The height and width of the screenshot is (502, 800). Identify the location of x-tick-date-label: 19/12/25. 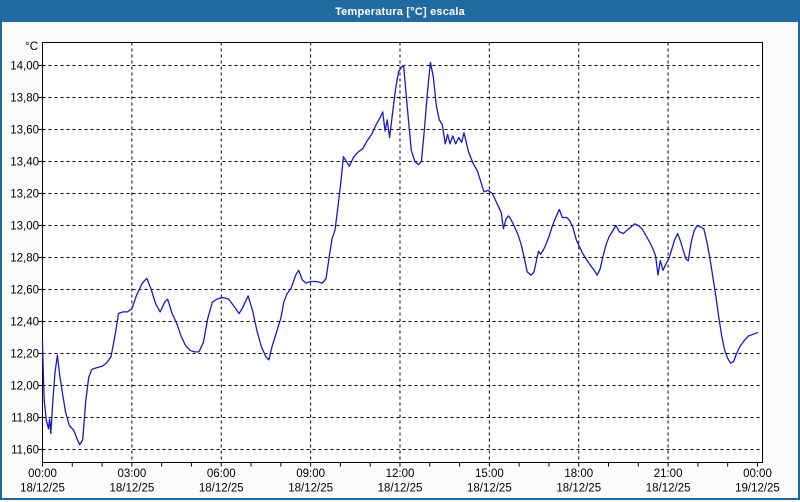
(757, 489).